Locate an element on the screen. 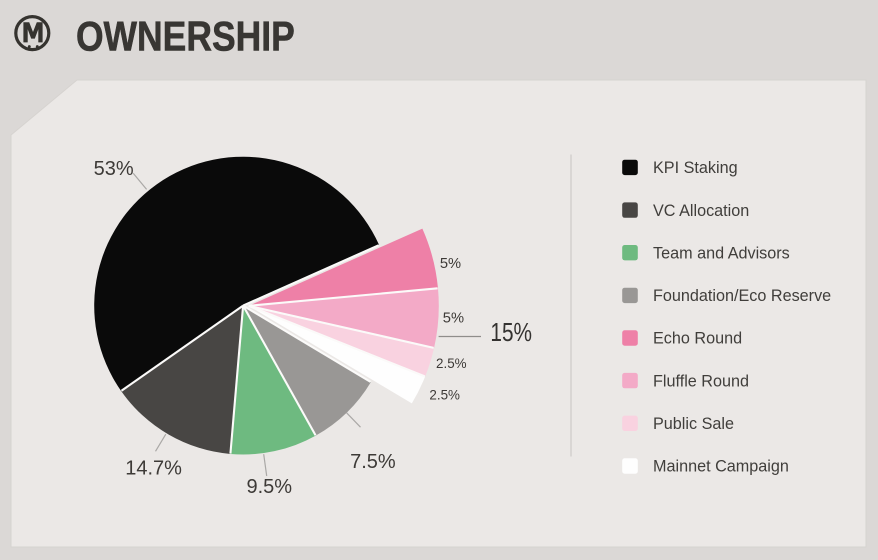  svg-text: 9.5% is located at coordinates (270, 487).